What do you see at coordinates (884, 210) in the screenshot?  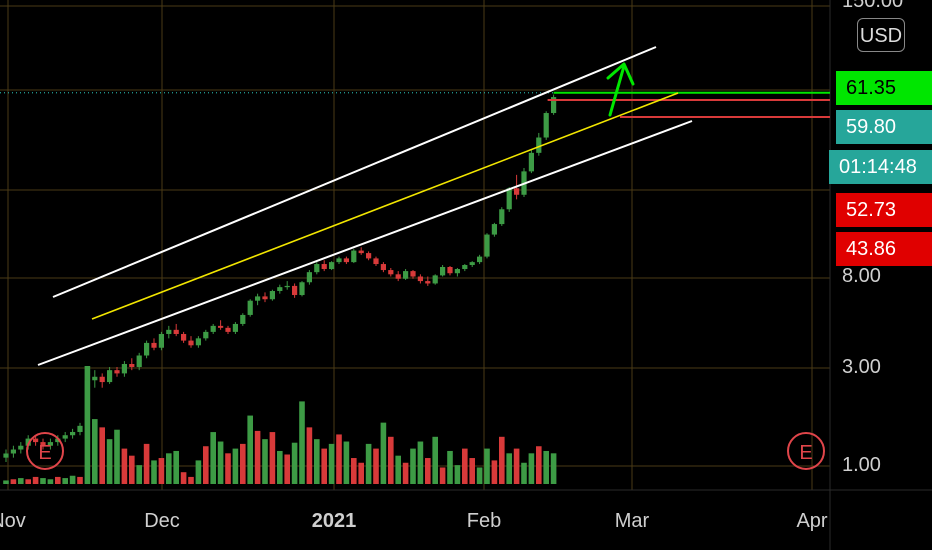 I see `price-tag: 52.73` at bounding box center [884, 210].